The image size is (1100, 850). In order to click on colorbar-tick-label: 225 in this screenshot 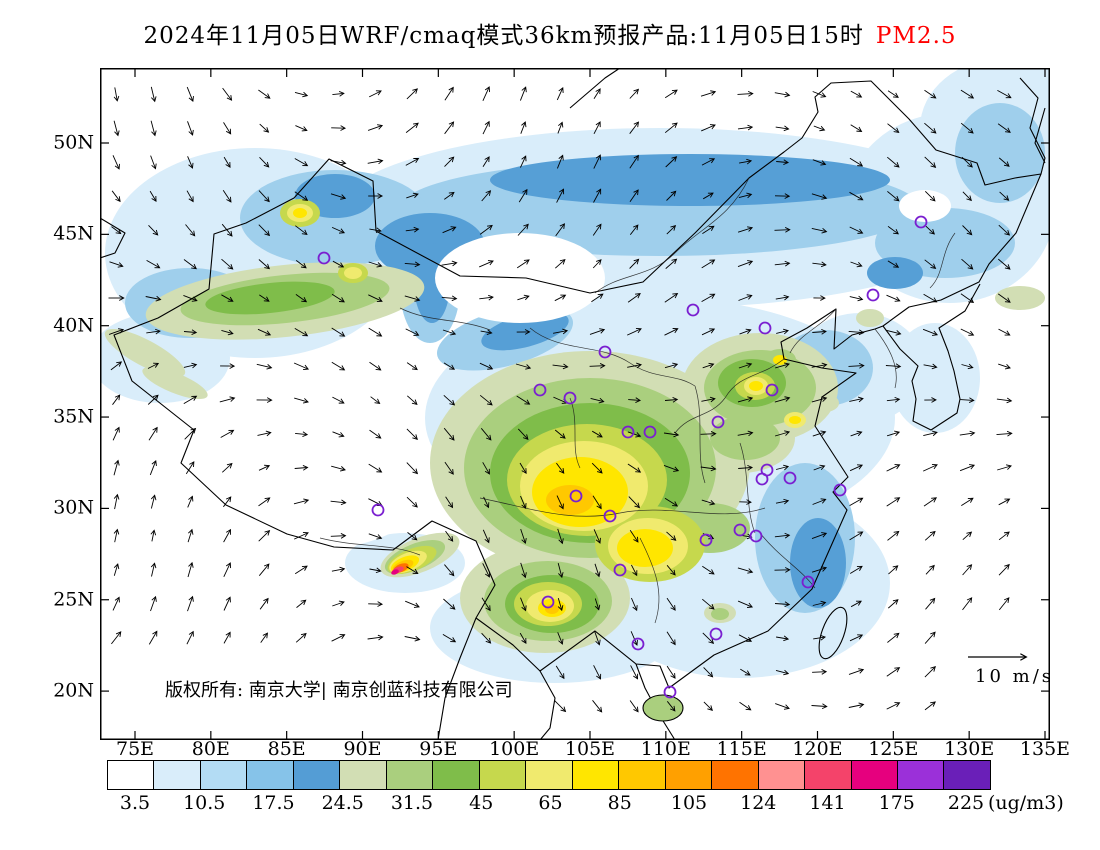, I will do `click(966, 803)`.